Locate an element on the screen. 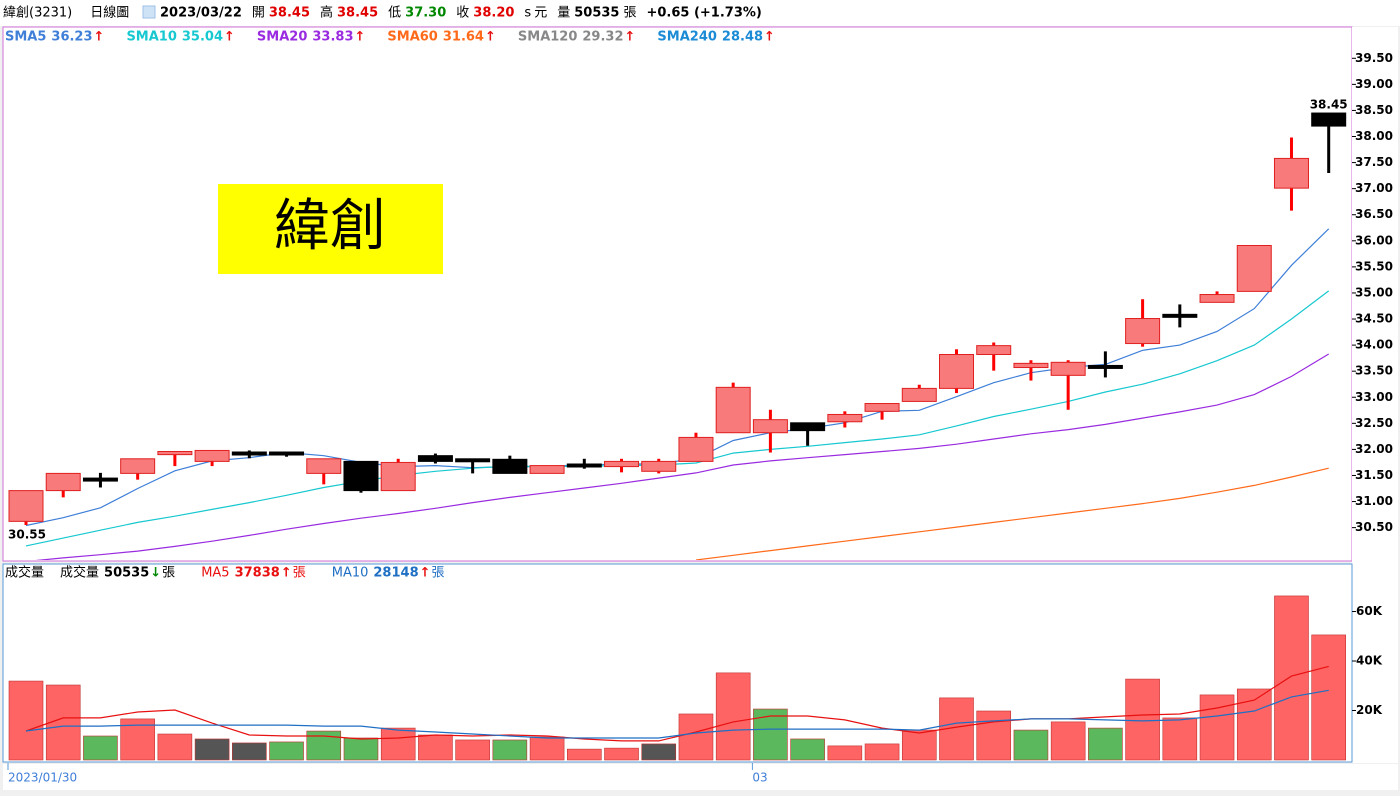 The image size is (1400, 796). quote-value: 38.20 is located at coordinates (493, 13).